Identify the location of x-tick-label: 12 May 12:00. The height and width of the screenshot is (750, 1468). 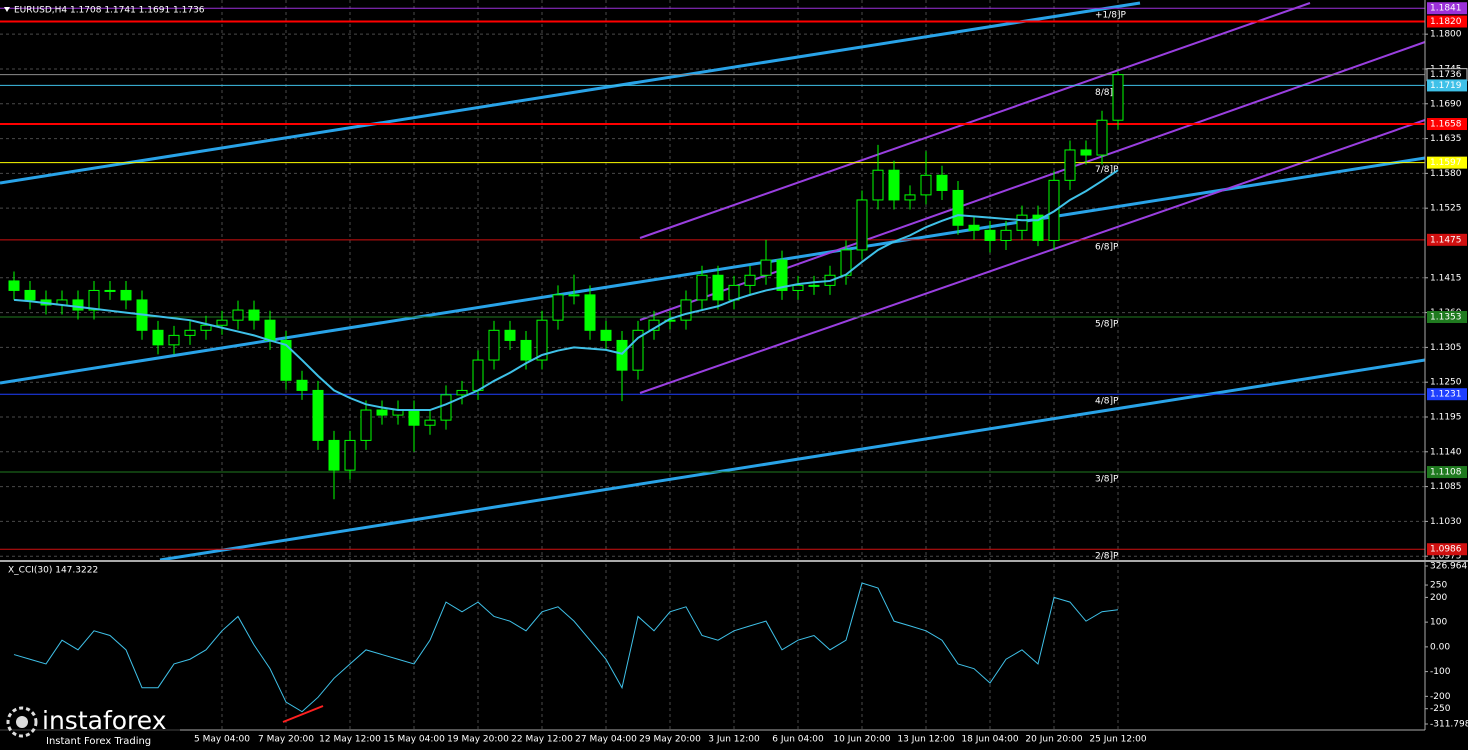
(350, 740).